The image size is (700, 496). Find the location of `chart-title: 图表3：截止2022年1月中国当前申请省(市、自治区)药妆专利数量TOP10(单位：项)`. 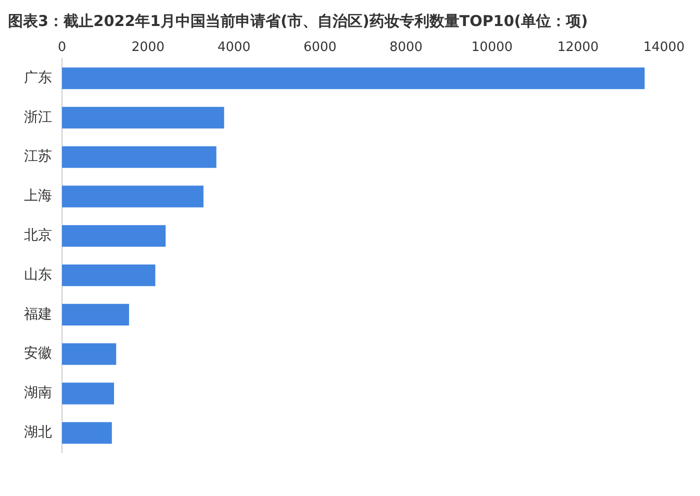

chart-title: 图表3：截止2022年1月中国当前申请省(市、自治区)药妆专利数量TOP10(单位：项) is located at coordinates (298, 21).